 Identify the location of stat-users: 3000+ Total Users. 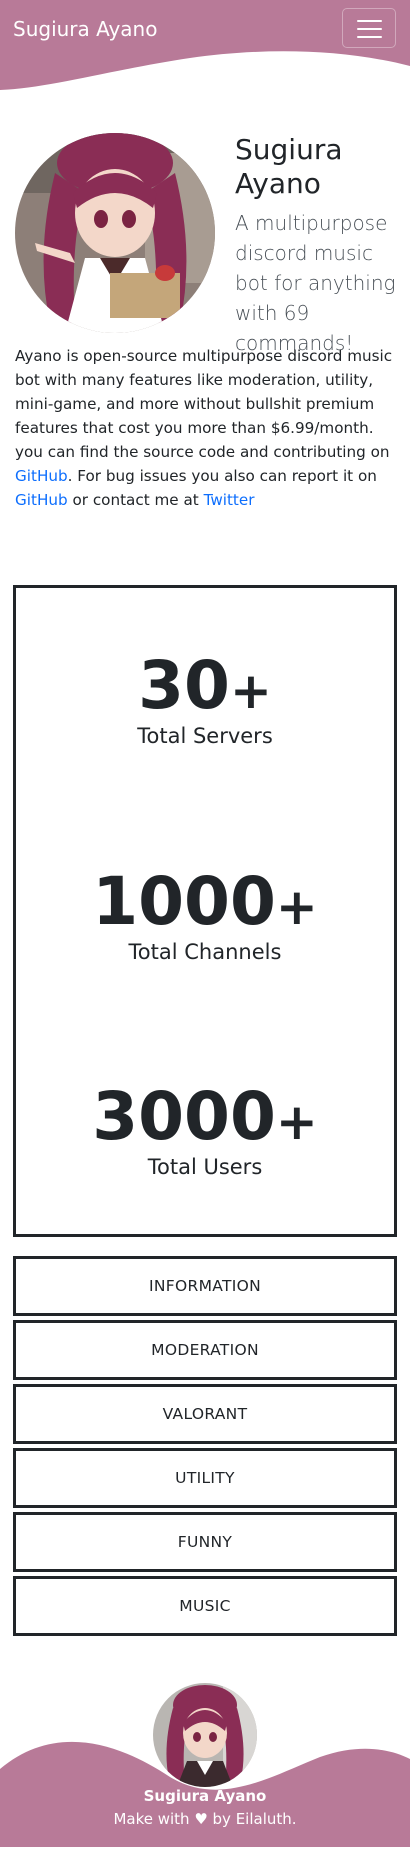
(205, 1131).